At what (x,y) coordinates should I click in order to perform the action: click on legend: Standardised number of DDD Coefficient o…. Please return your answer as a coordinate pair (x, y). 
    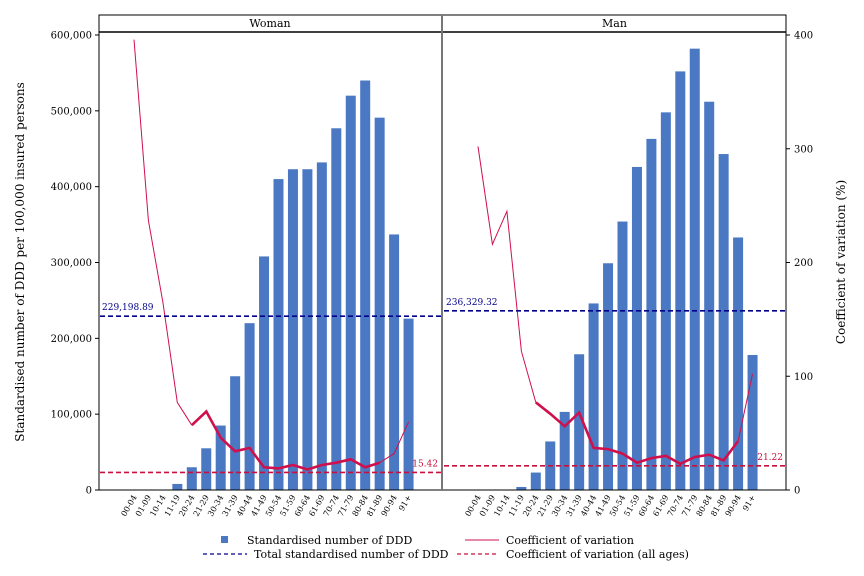
    Looking at the image, I should click on (446, 547).